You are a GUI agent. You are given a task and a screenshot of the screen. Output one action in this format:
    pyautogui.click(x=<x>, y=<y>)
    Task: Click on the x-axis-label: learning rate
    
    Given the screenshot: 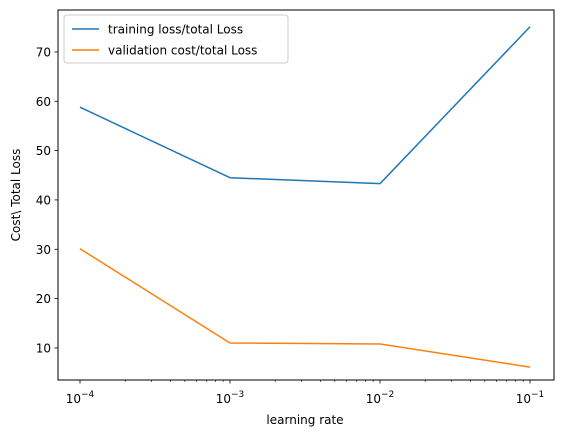 What is the action you would take?
    pyautogui.click(x=304, y=420)
    